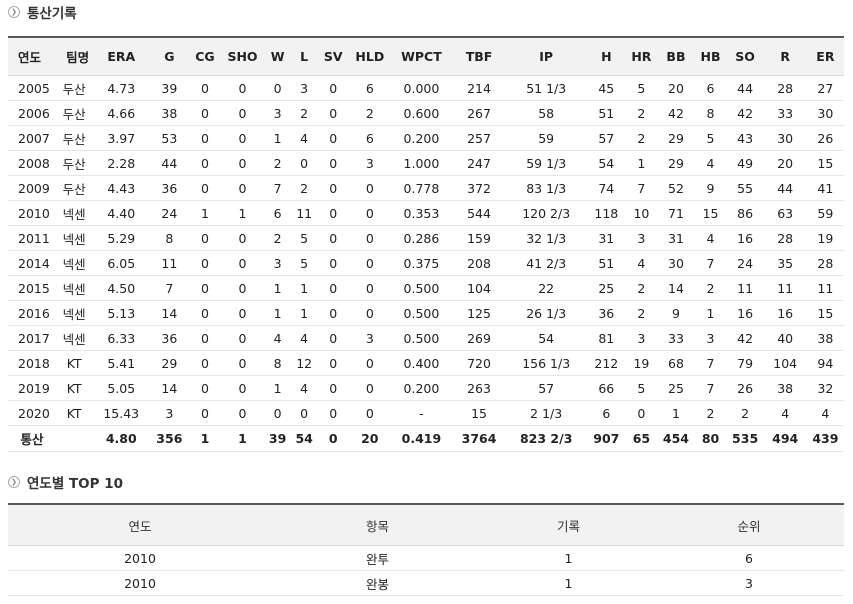  Describe the element at coordinates (32, 138) in the screenshot. I see `stats-cell: 2007` at that location.